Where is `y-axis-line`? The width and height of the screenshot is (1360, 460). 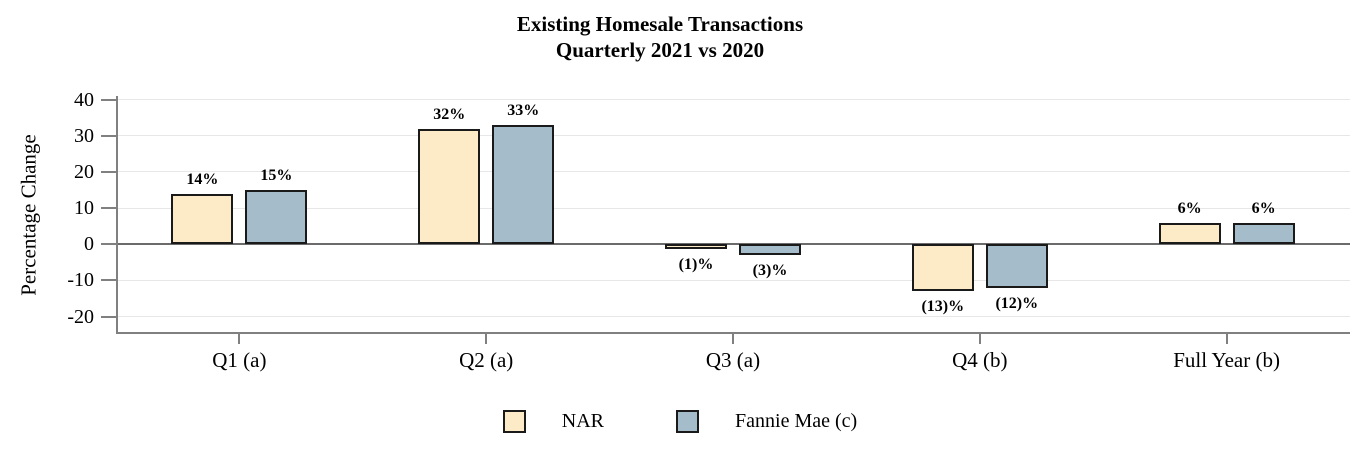
y-axis-line is located at coordinates (117, 215).